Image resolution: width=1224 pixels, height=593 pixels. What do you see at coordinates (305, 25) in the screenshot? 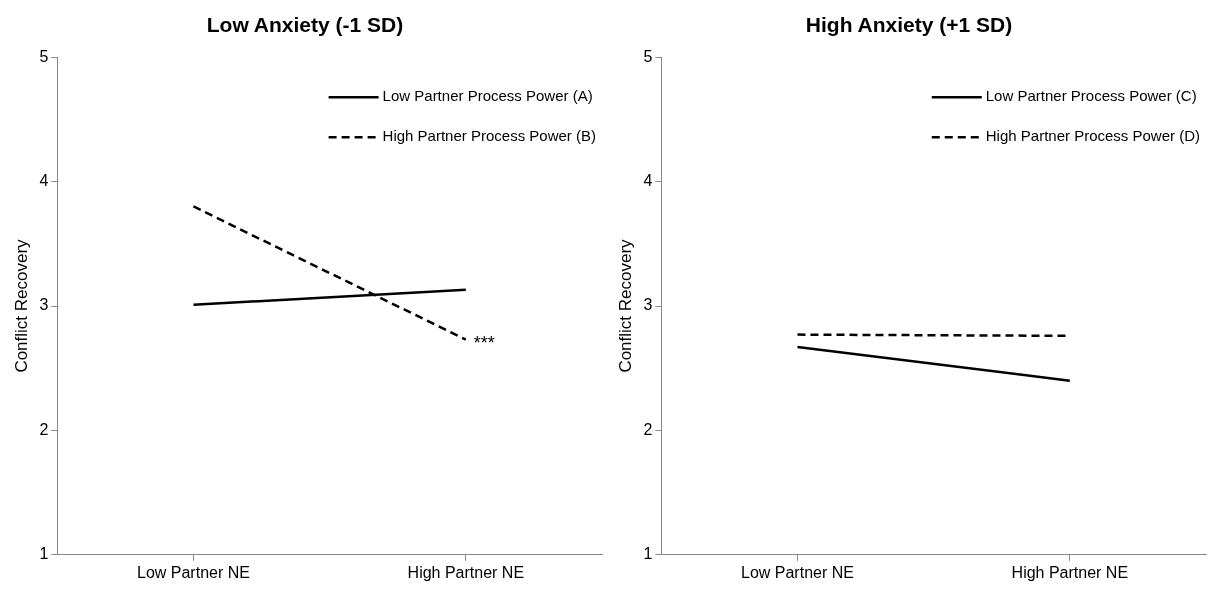
I see `chart-title: Low Anxiety (-1 SD)` at bounding box center [305, 25].